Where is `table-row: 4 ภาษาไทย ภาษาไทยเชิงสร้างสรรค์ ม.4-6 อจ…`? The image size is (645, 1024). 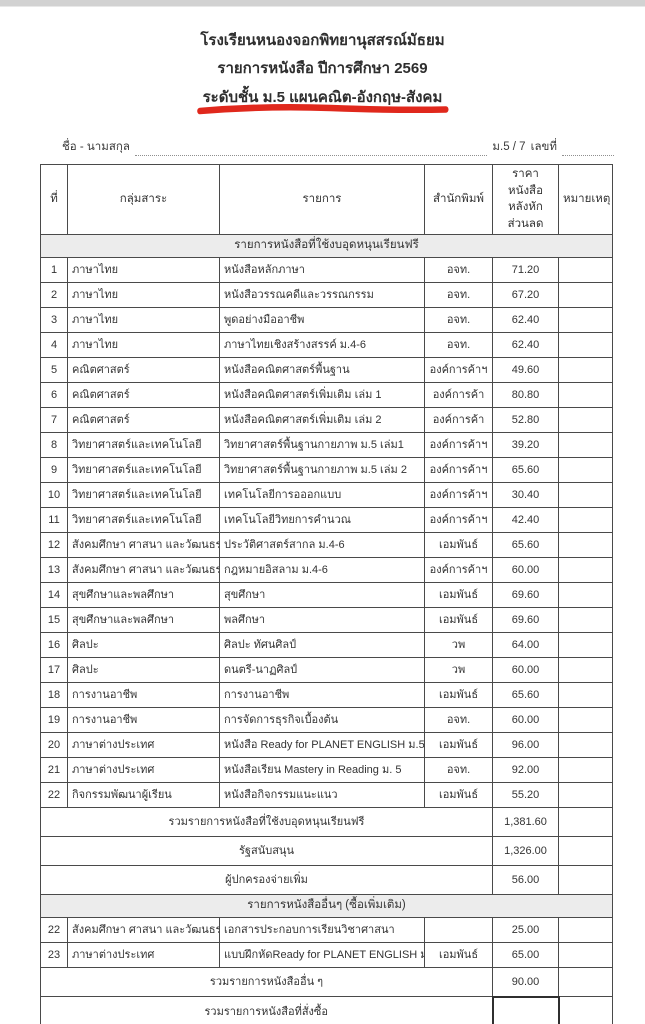
table-row: 4 ภาษาไทย ภาษาไทยเชิงสร้างสรรค์ ม.4-6 อจ… is located at coordinates (326, 344).